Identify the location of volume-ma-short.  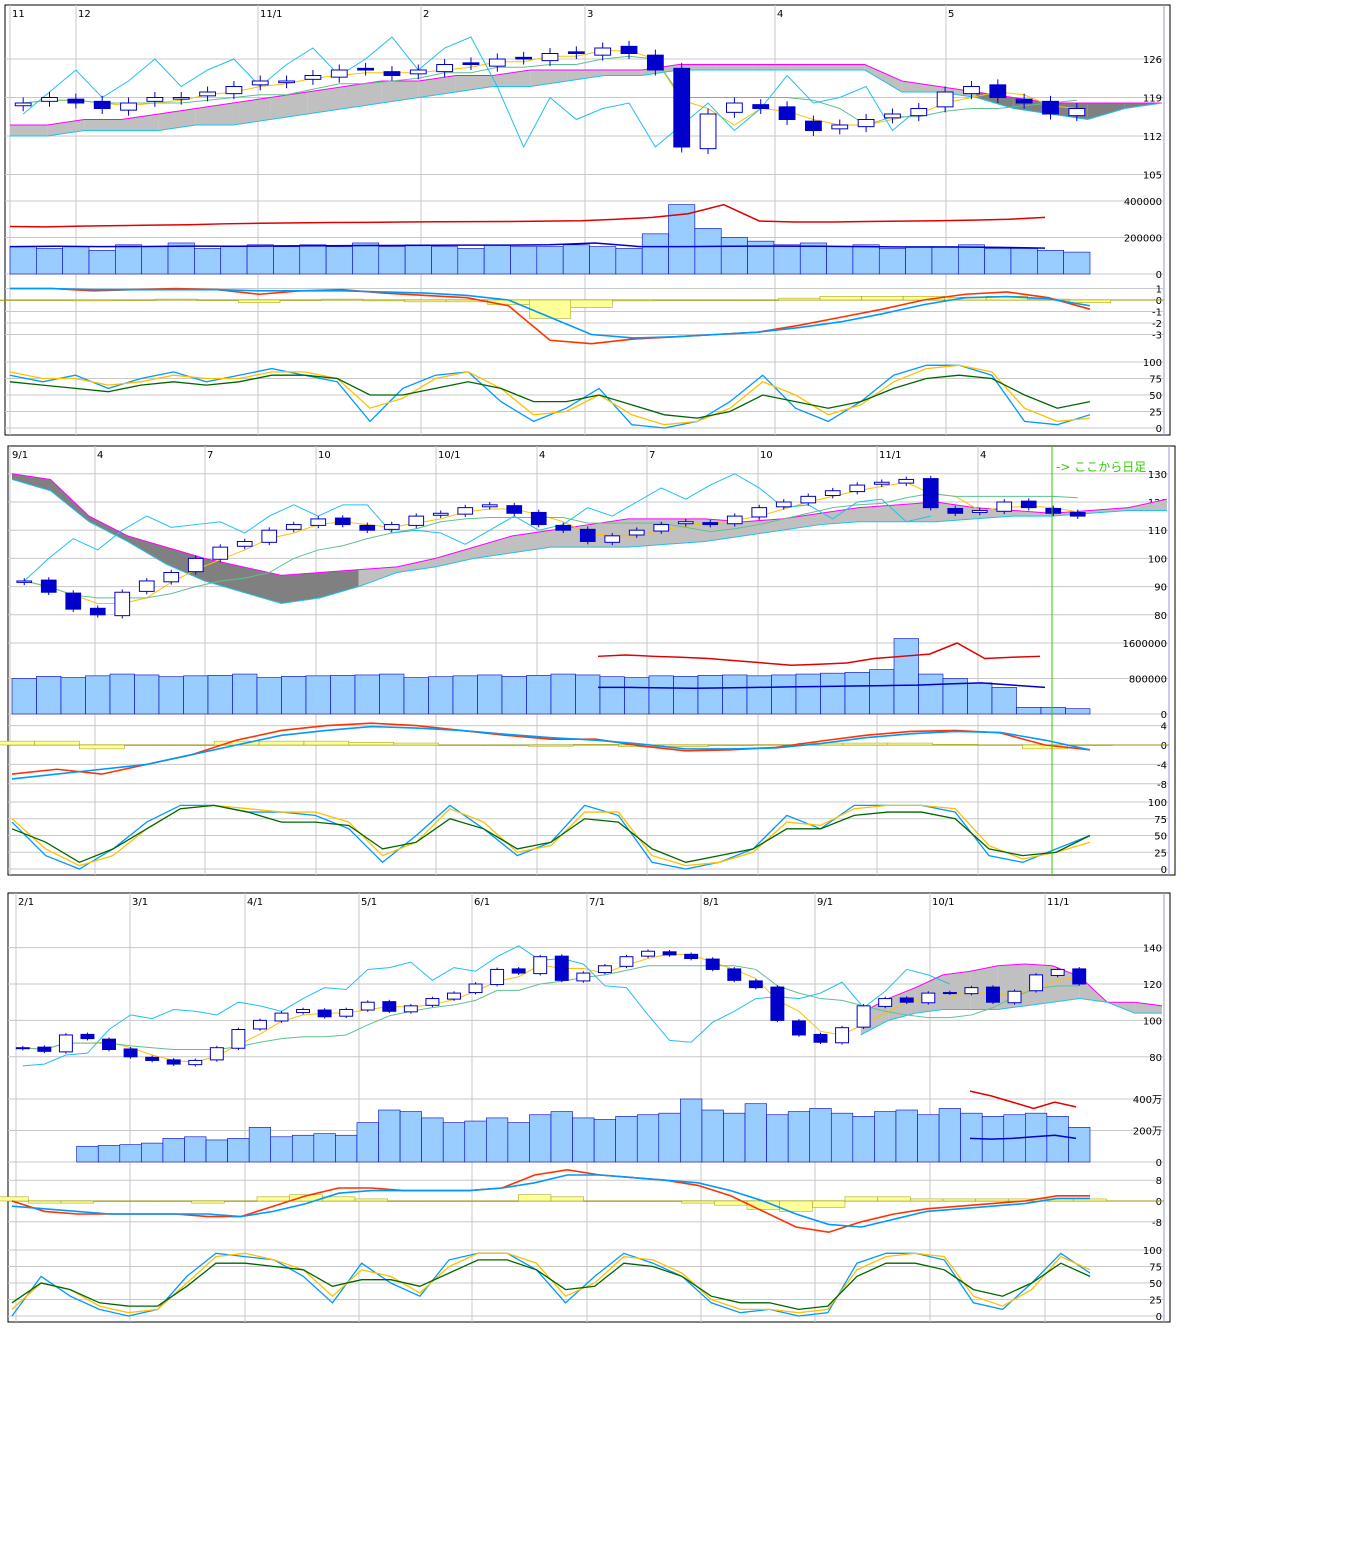
(1023, 1137).